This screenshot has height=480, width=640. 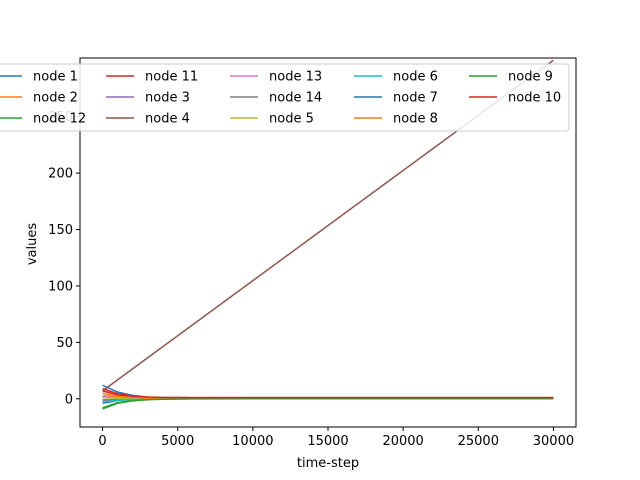 What do you see at coordinates (478, 441) in the screenshot?
I see `x-tick-label: 25000` at bounding box center [478, 441].